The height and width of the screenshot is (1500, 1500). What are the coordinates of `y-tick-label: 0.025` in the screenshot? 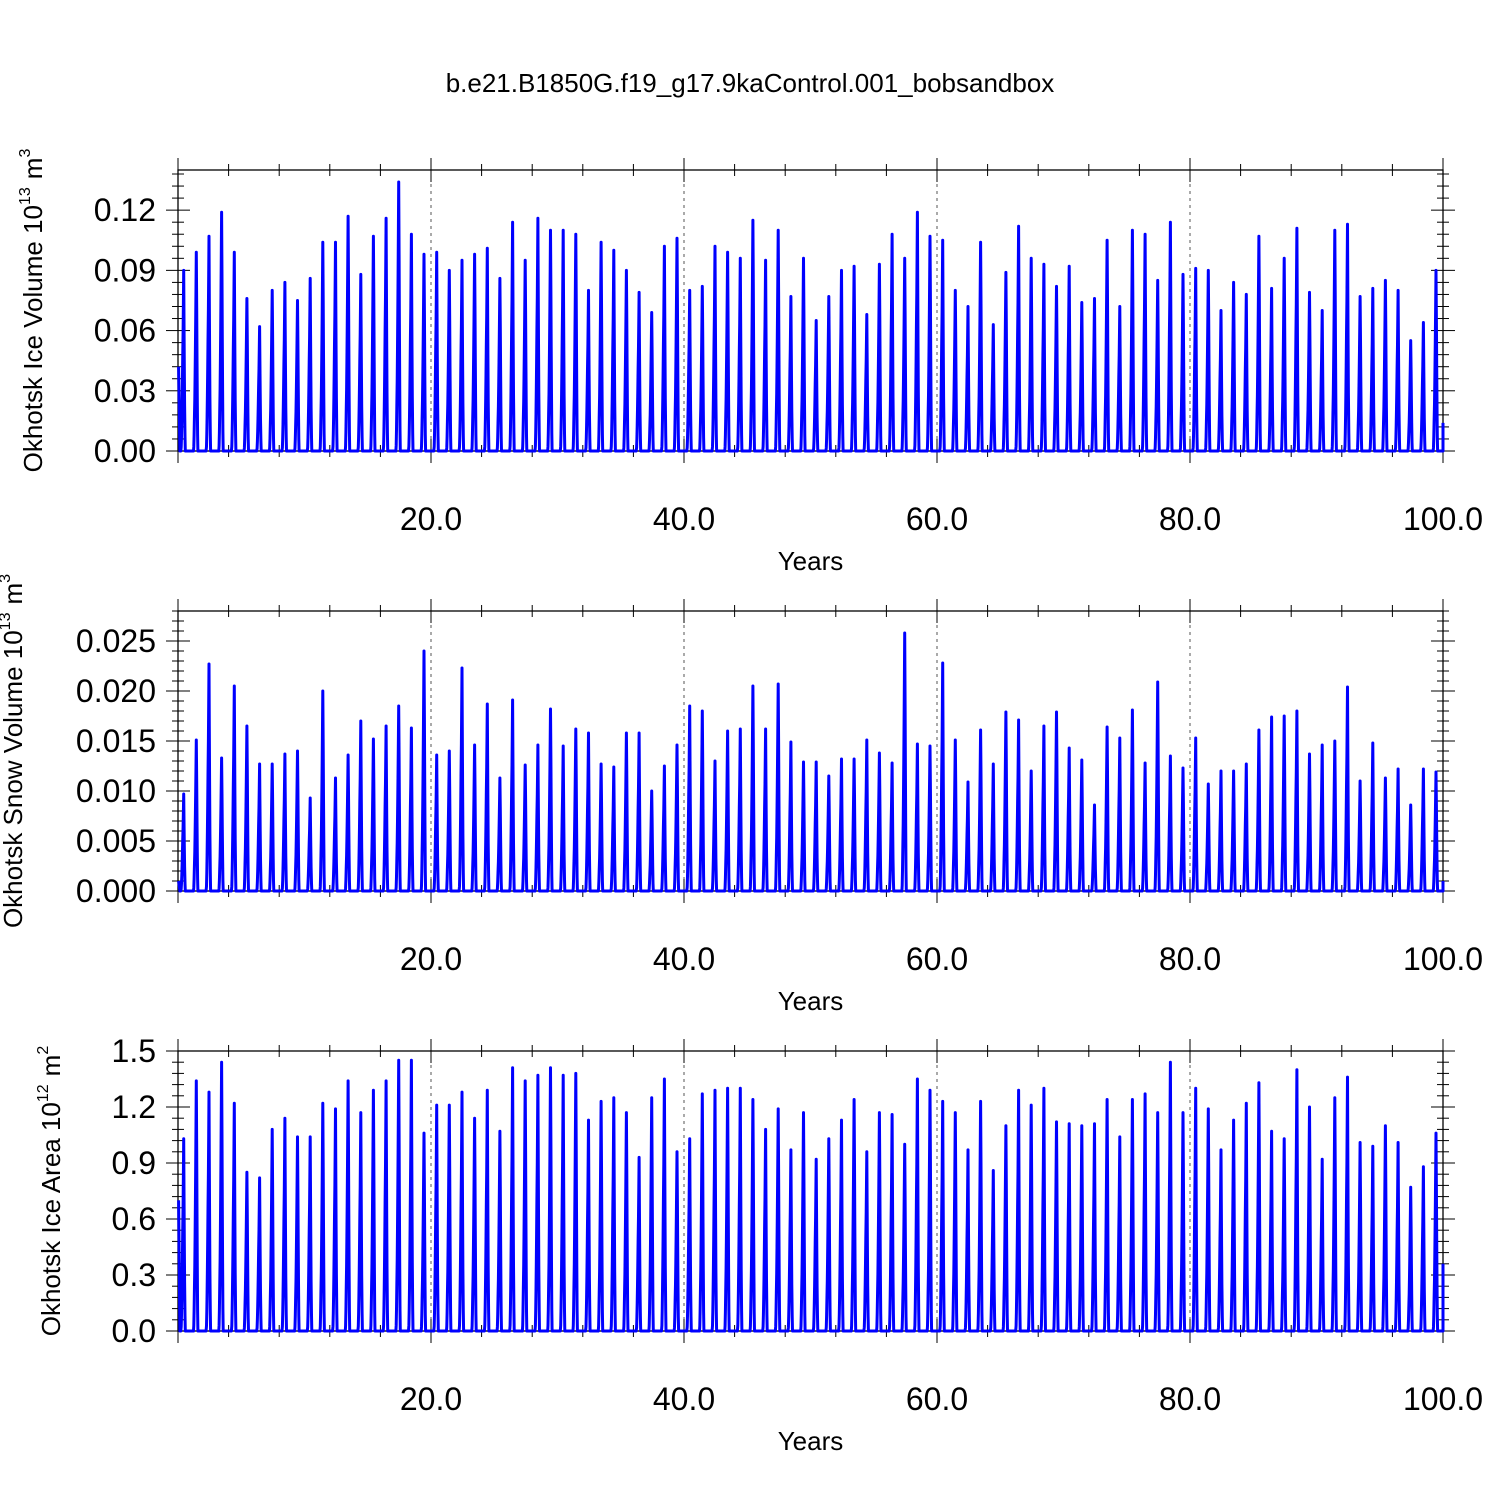 It's located at (116, 641).